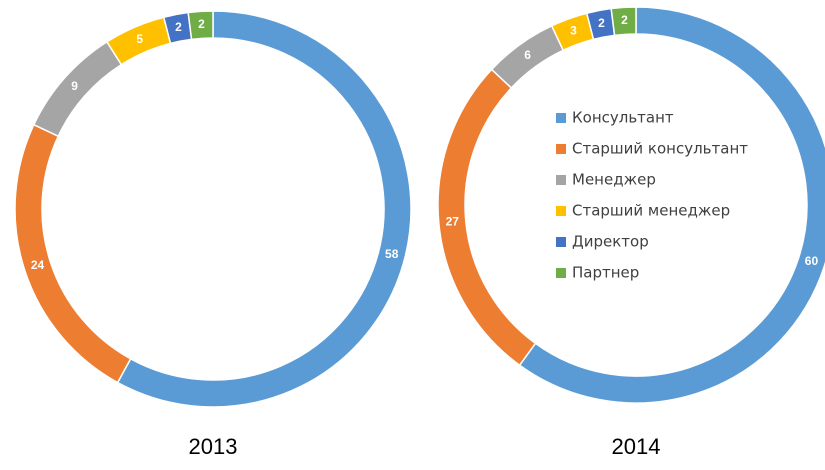 This screenshot has width=825, height=470. What do you see at coordinates (660, 149) in the screenshot?
I see `legend-label: Старший консультант` at bounding box center [660, 149].